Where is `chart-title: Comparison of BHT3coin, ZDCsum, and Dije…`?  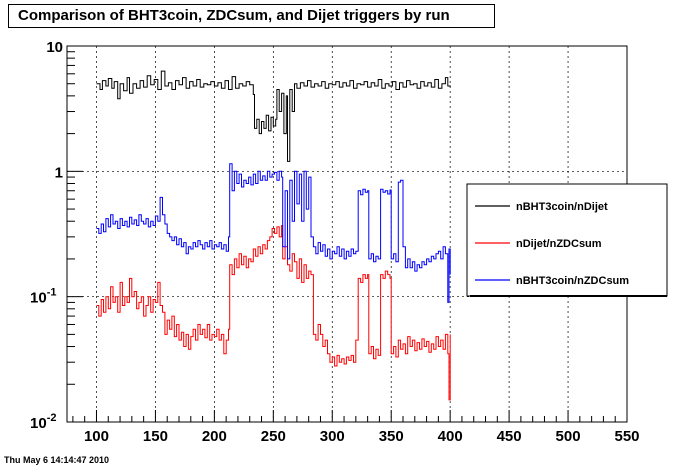
chart-title: Comparison of BHT3coin, ZDCsum, and Dije… is located at coordinates (251, 16).